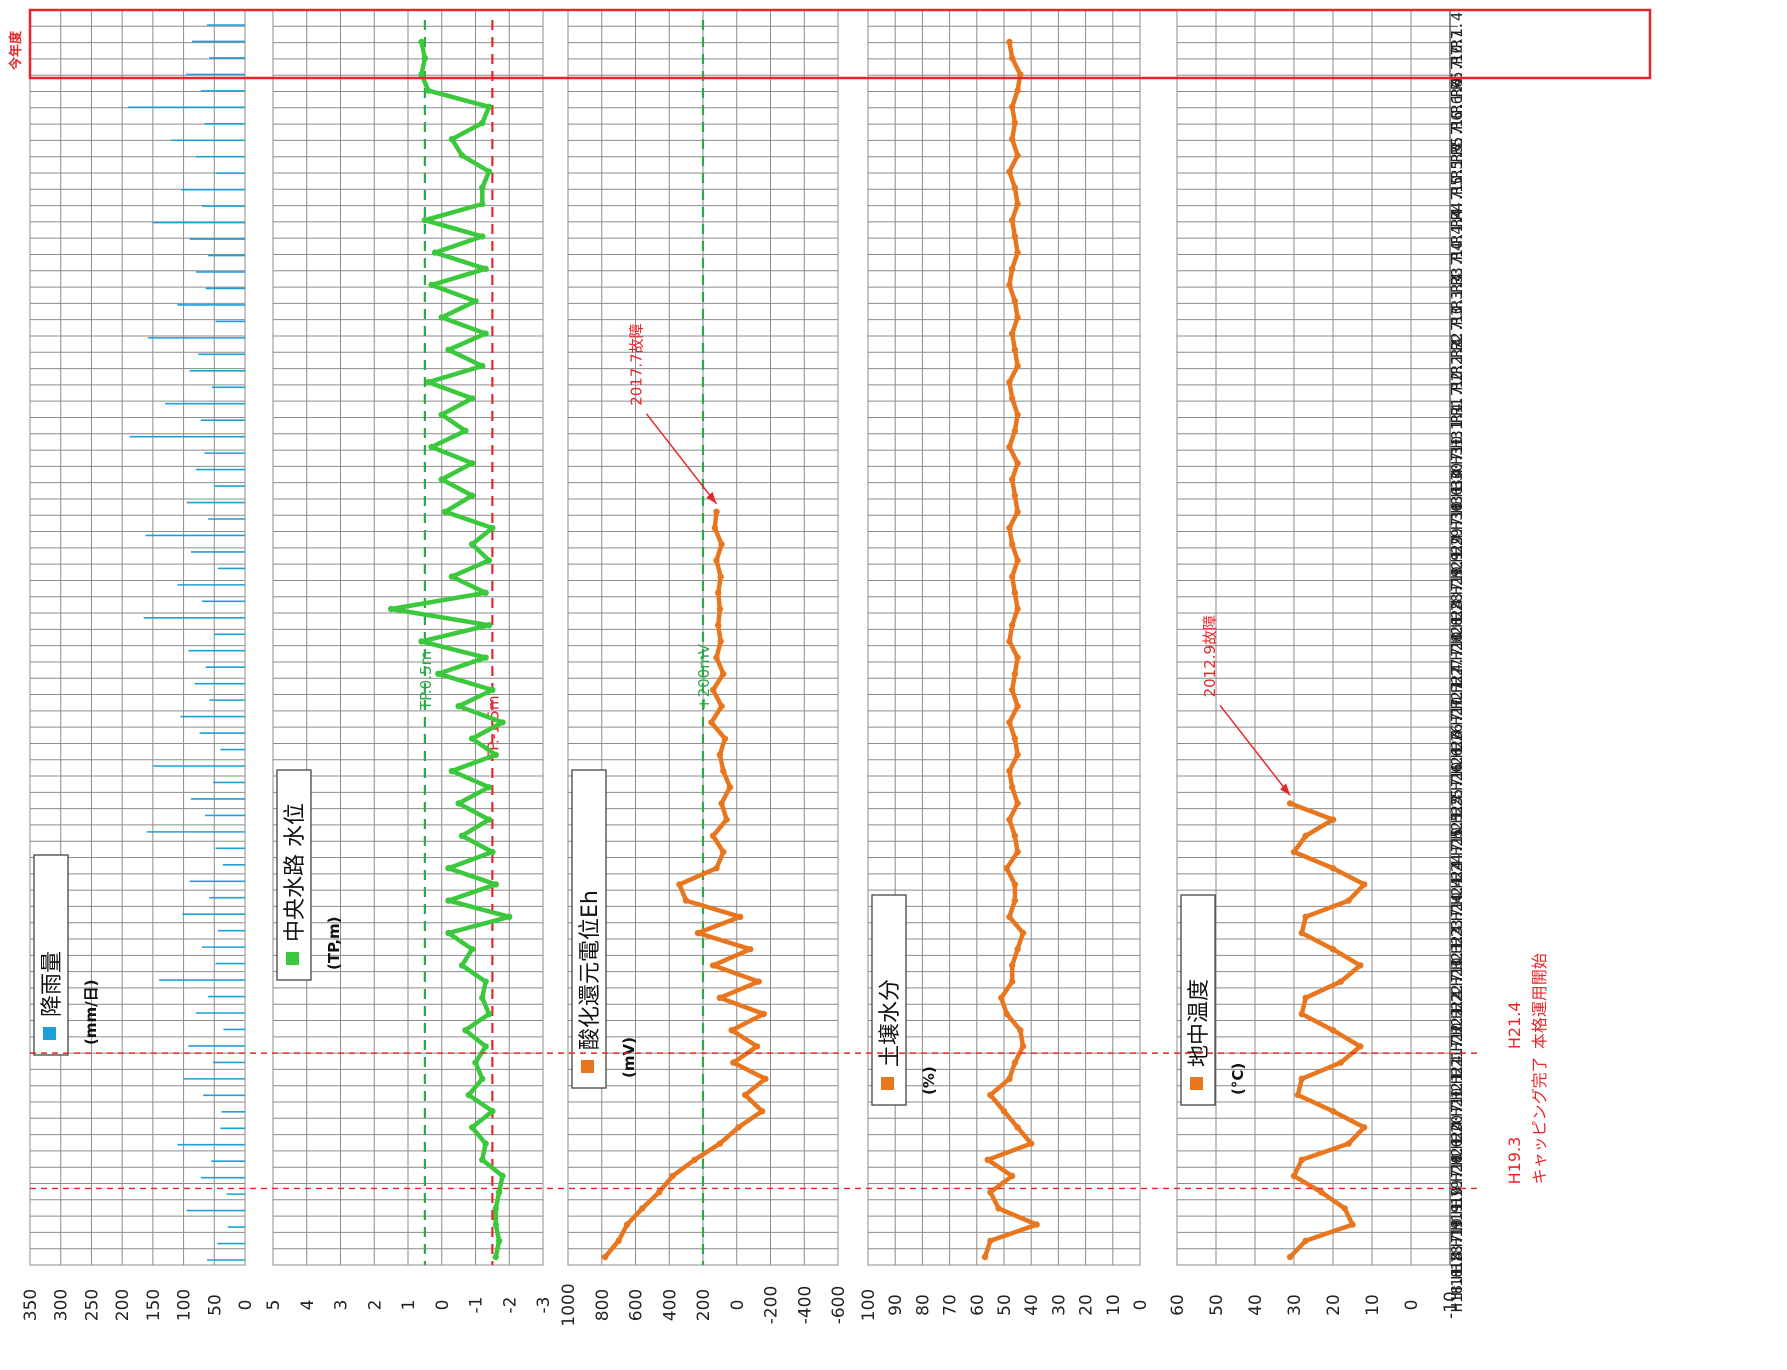  I want to click on date-label: H31.4, so click(1457, 425).